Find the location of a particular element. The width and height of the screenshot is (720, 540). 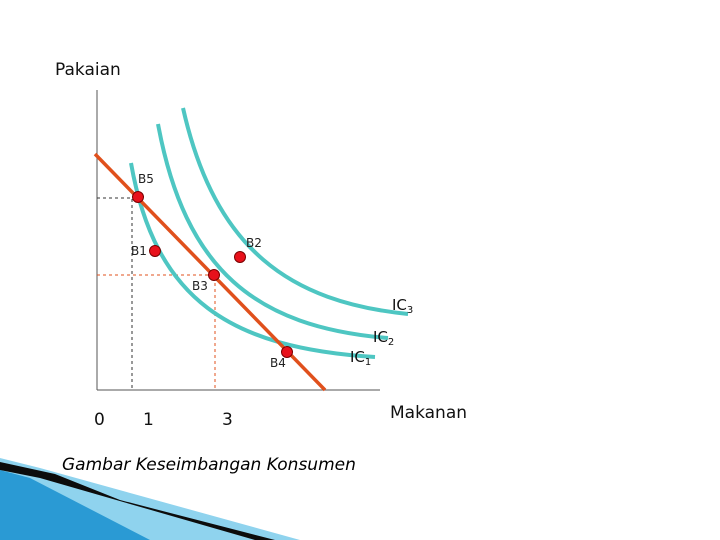

corner-decoration-blue is located at coordinates (75, 505).